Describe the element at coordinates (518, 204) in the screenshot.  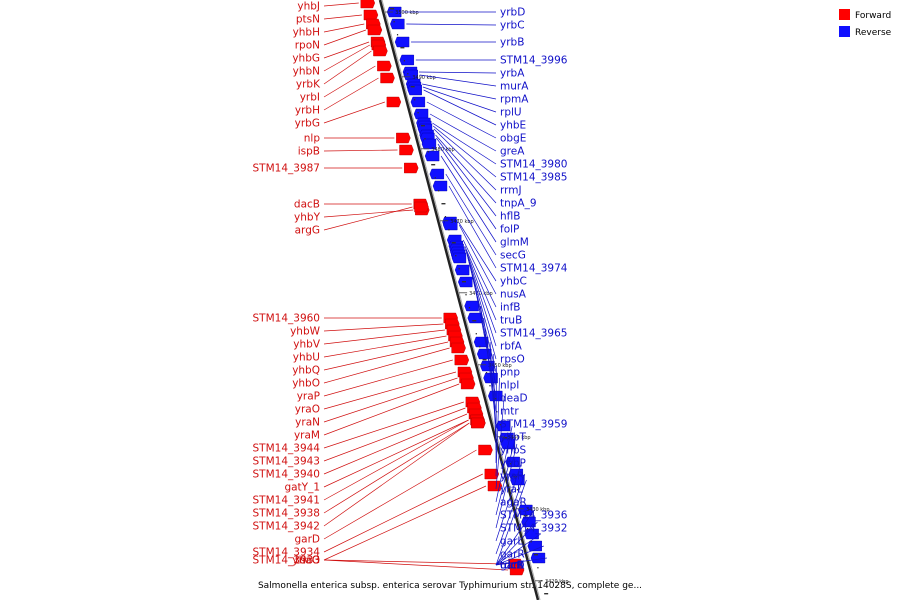
I see `reverse-gene-label: tnpA_9` at that location.